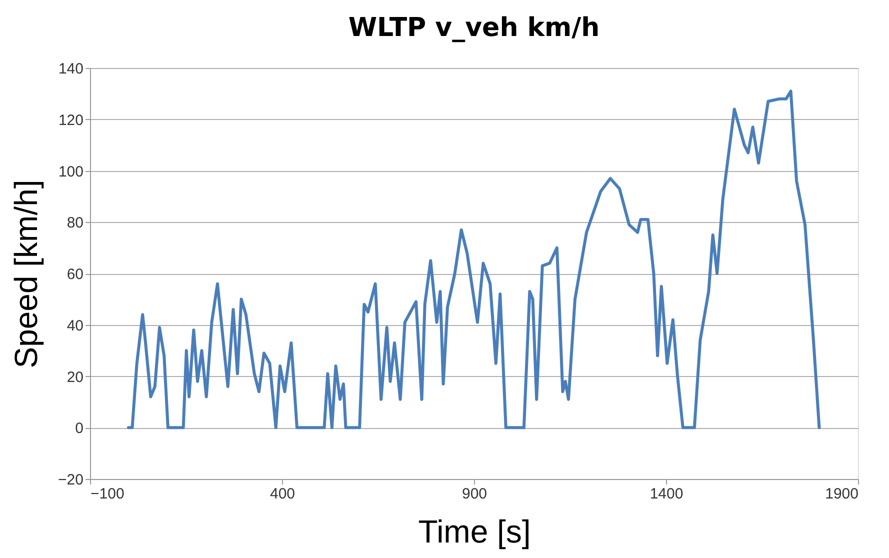  What do you see at coordinates (75, 223) in the screenshot?
I see `y-tick-label: 80` at bounding box center [75, 223].